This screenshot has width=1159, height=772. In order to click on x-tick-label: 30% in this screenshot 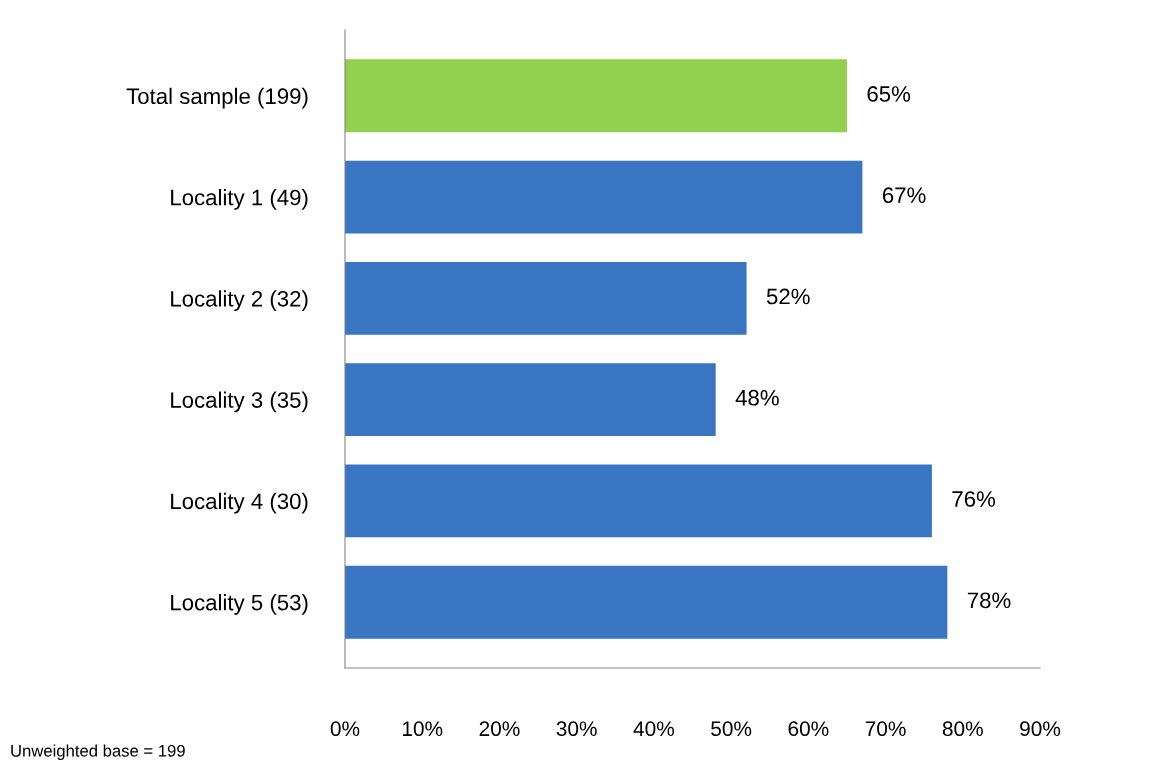, I will do `click(576, 729)`.